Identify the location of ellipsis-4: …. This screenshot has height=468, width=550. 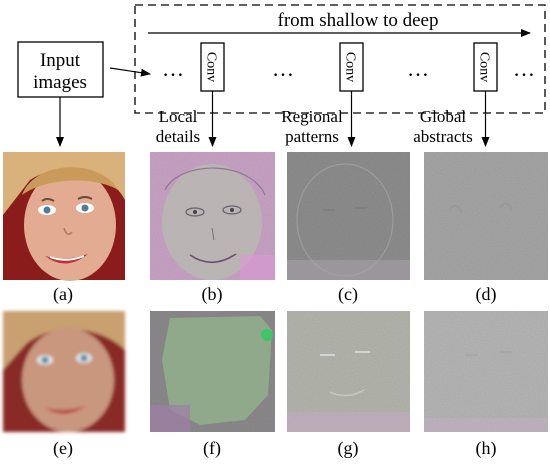
(524, 68).